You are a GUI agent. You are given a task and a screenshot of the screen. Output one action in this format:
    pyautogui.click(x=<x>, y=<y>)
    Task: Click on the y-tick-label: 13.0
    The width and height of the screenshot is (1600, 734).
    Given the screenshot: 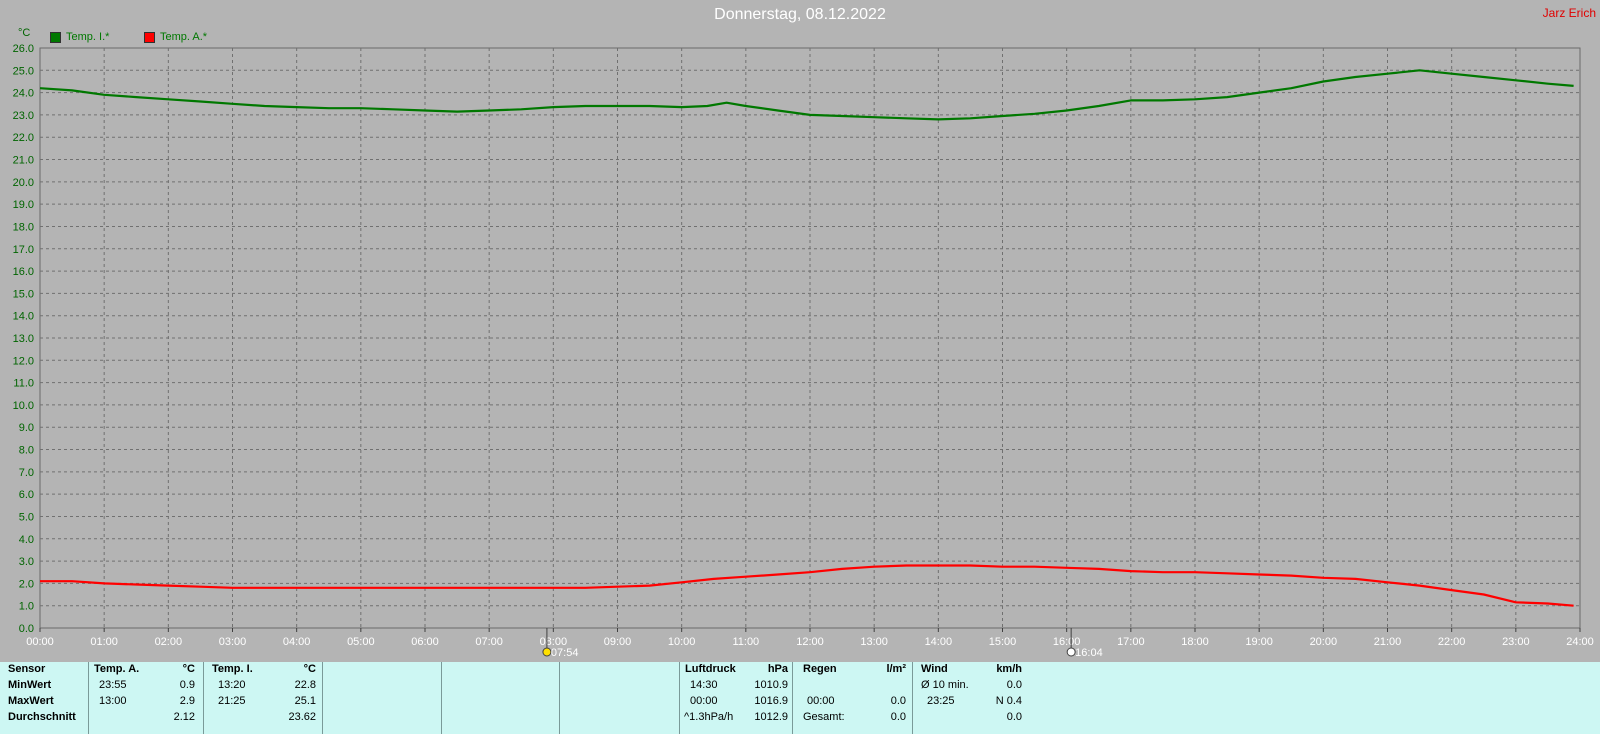 What is the action you would take?
    pyautogui.click(x=23, y=339)
    